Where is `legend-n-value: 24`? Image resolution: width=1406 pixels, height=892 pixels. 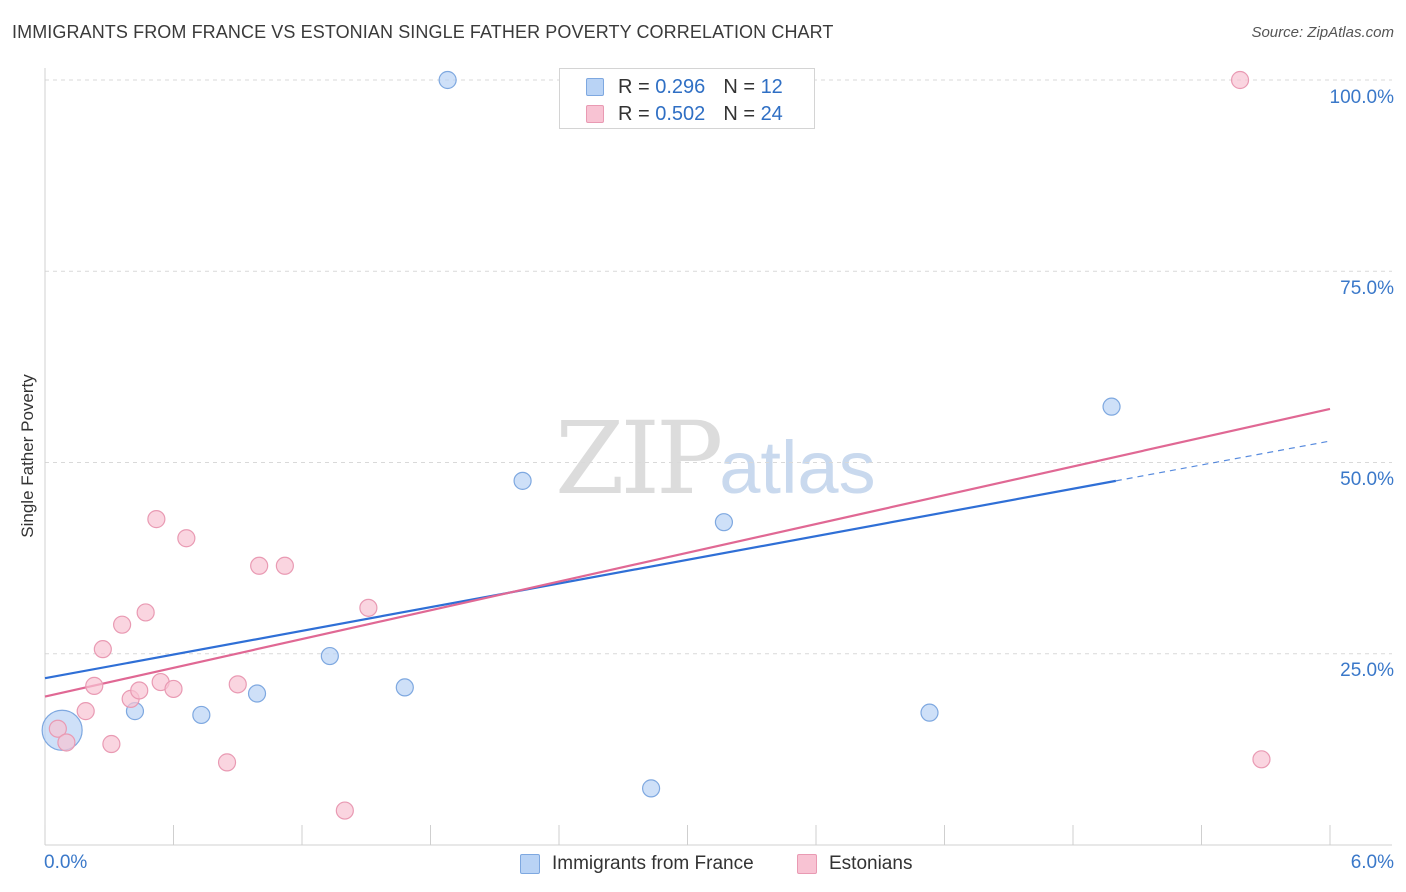
legend-n-value: 24 is located at coordinates (771, 113).